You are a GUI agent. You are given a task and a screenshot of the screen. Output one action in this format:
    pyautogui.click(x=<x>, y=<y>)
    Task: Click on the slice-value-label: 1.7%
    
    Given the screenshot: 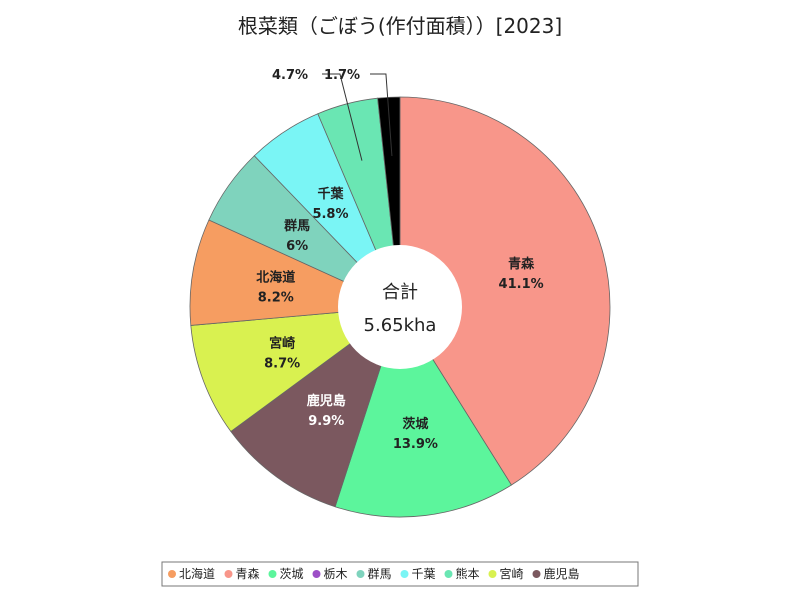 What is the action you would take?
    pyautogui.click(x=342, y=75)
    